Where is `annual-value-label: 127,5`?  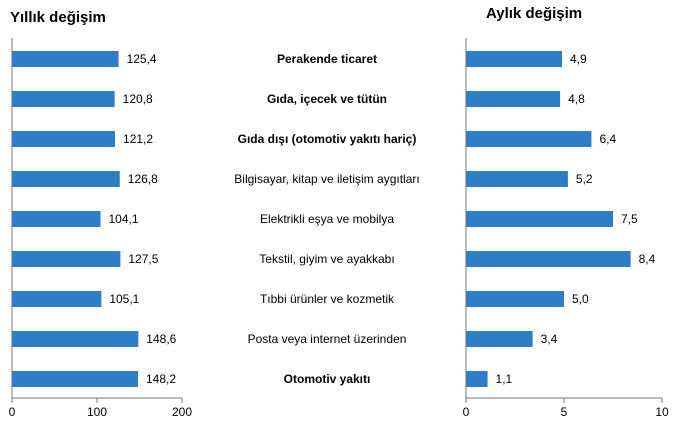
annual-value-label: 127,5 is located at coordinates (143, 259).